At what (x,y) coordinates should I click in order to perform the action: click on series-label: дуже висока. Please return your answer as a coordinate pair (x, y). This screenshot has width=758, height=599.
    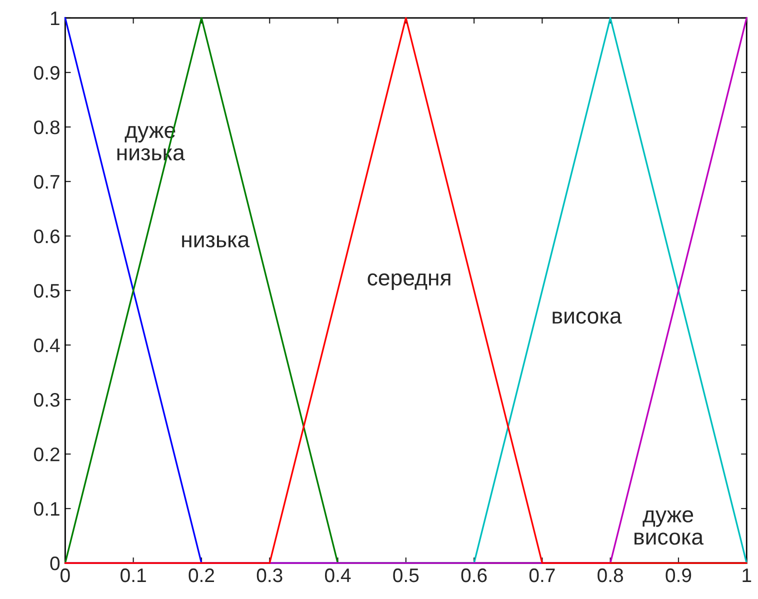
    Looking at the image, I should click on (669, 527).